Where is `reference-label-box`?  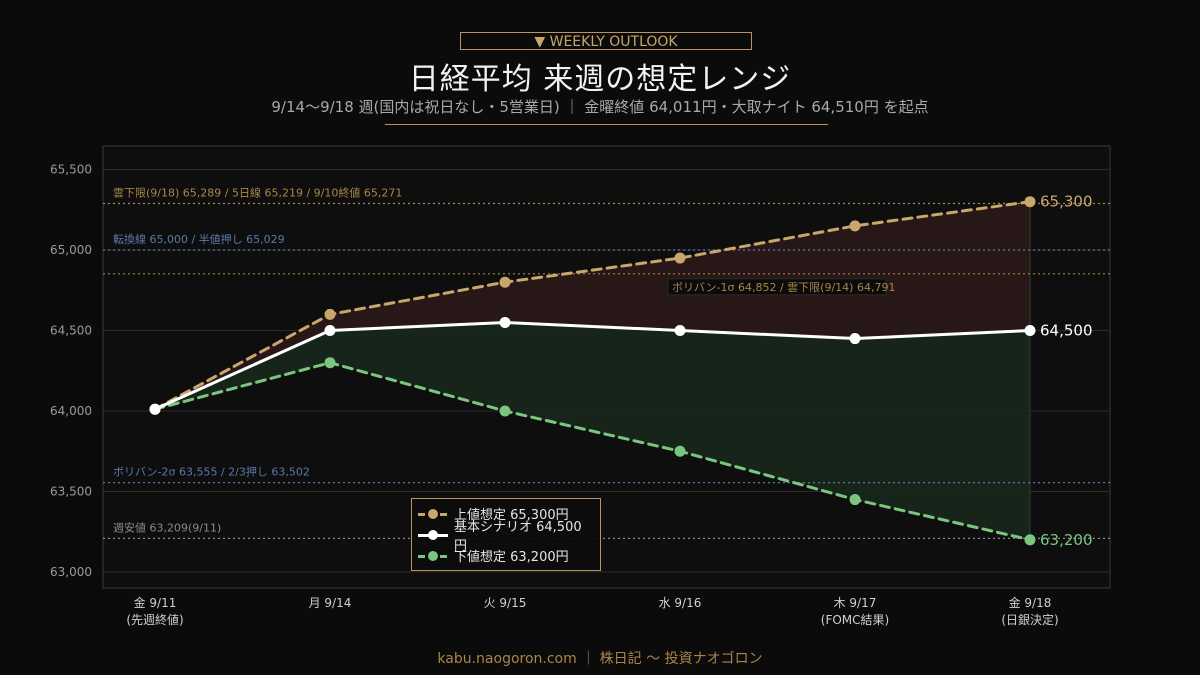 reference-label-box is located at coordinates (777, 287).